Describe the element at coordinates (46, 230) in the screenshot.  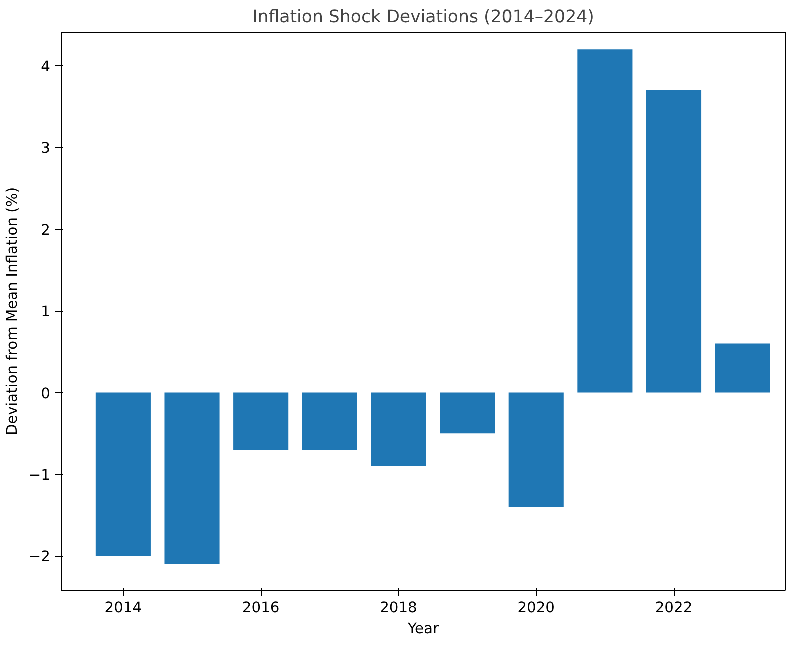
I see `y-tick-label: 2` at that location.